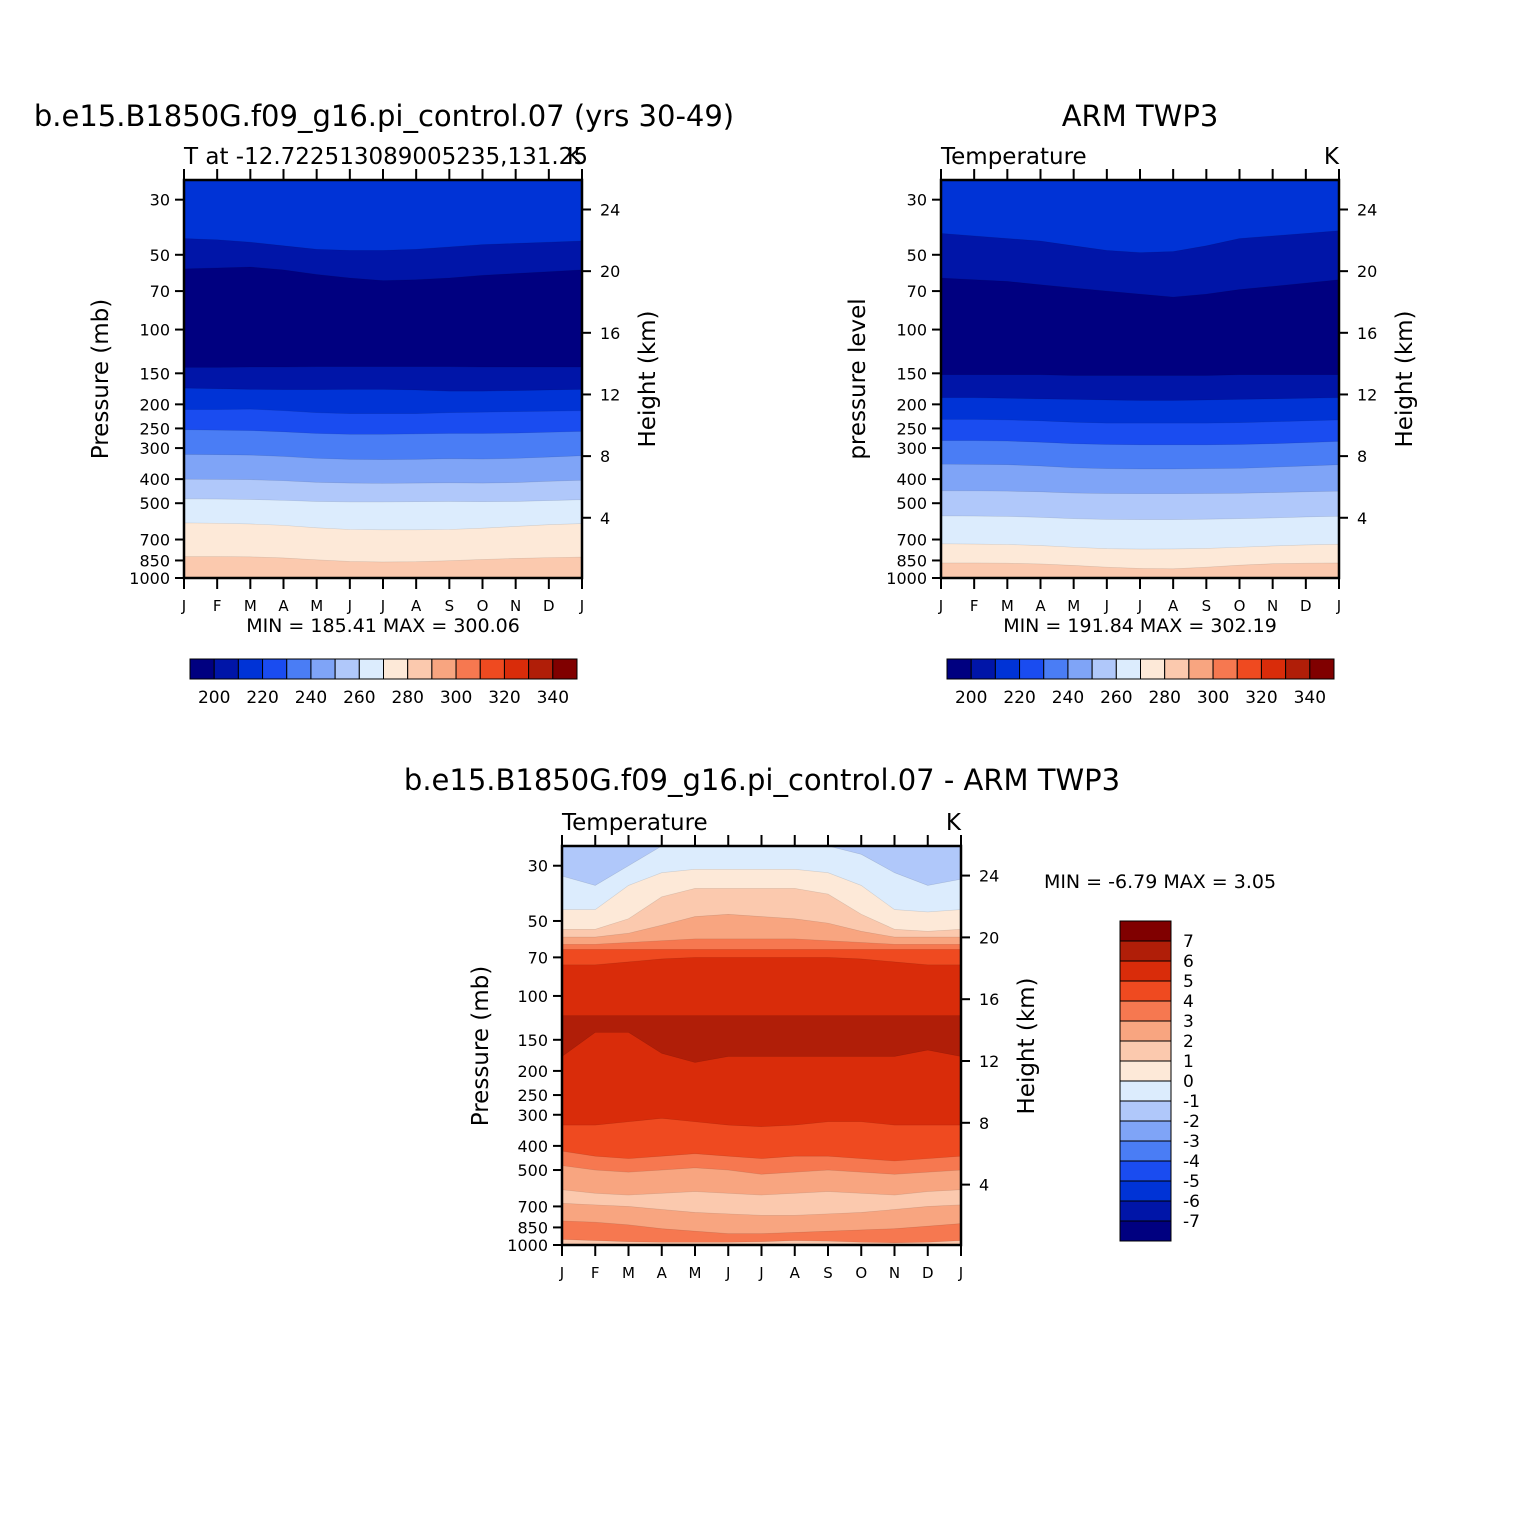 The image size is (1524, 1524). Describe the element at coordinates (1191, 1102) in the screenshot. I see `colorbar-label: -1` at that location.